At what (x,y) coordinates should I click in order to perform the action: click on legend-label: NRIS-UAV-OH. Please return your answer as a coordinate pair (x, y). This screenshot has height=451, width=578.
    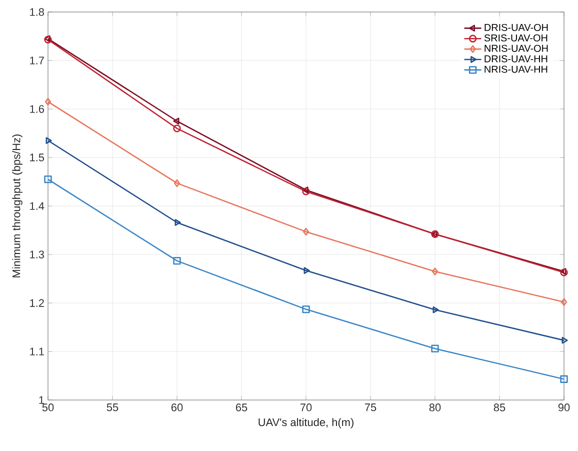
    Looking at the image, I should click on (516, 48).